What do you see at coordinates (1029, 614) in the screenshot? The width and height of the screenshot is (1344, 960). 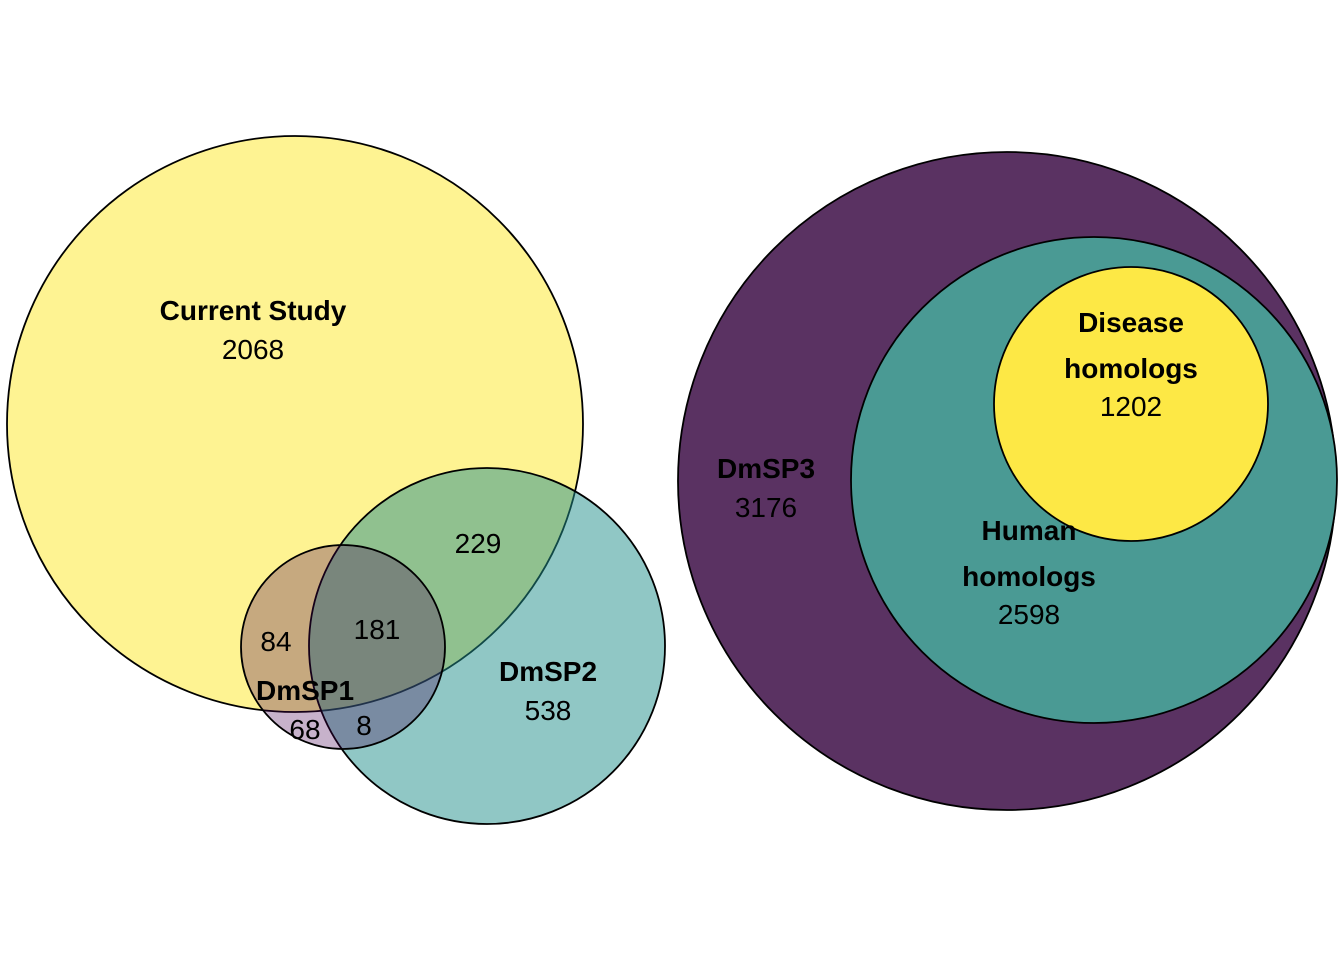 I see `human-homologs-count: 2598` at bounding box center [1029, 614].